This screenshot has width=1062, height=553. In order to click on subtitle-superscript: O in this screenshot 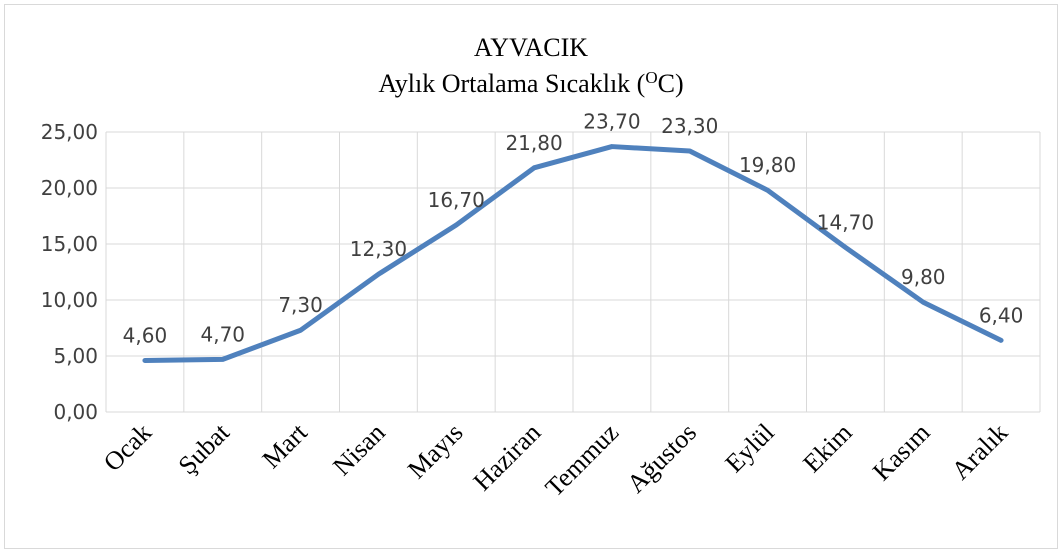, I will do `click(651, 77)`.